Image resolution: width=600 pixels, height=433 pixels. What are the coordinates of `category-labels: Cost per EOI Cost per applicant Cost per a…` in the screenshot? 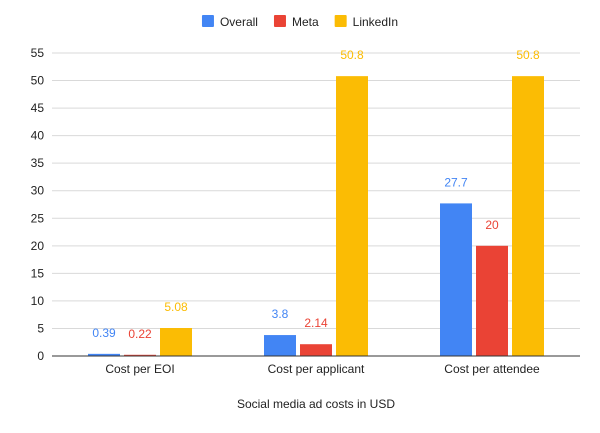 It's located at (322, 369).